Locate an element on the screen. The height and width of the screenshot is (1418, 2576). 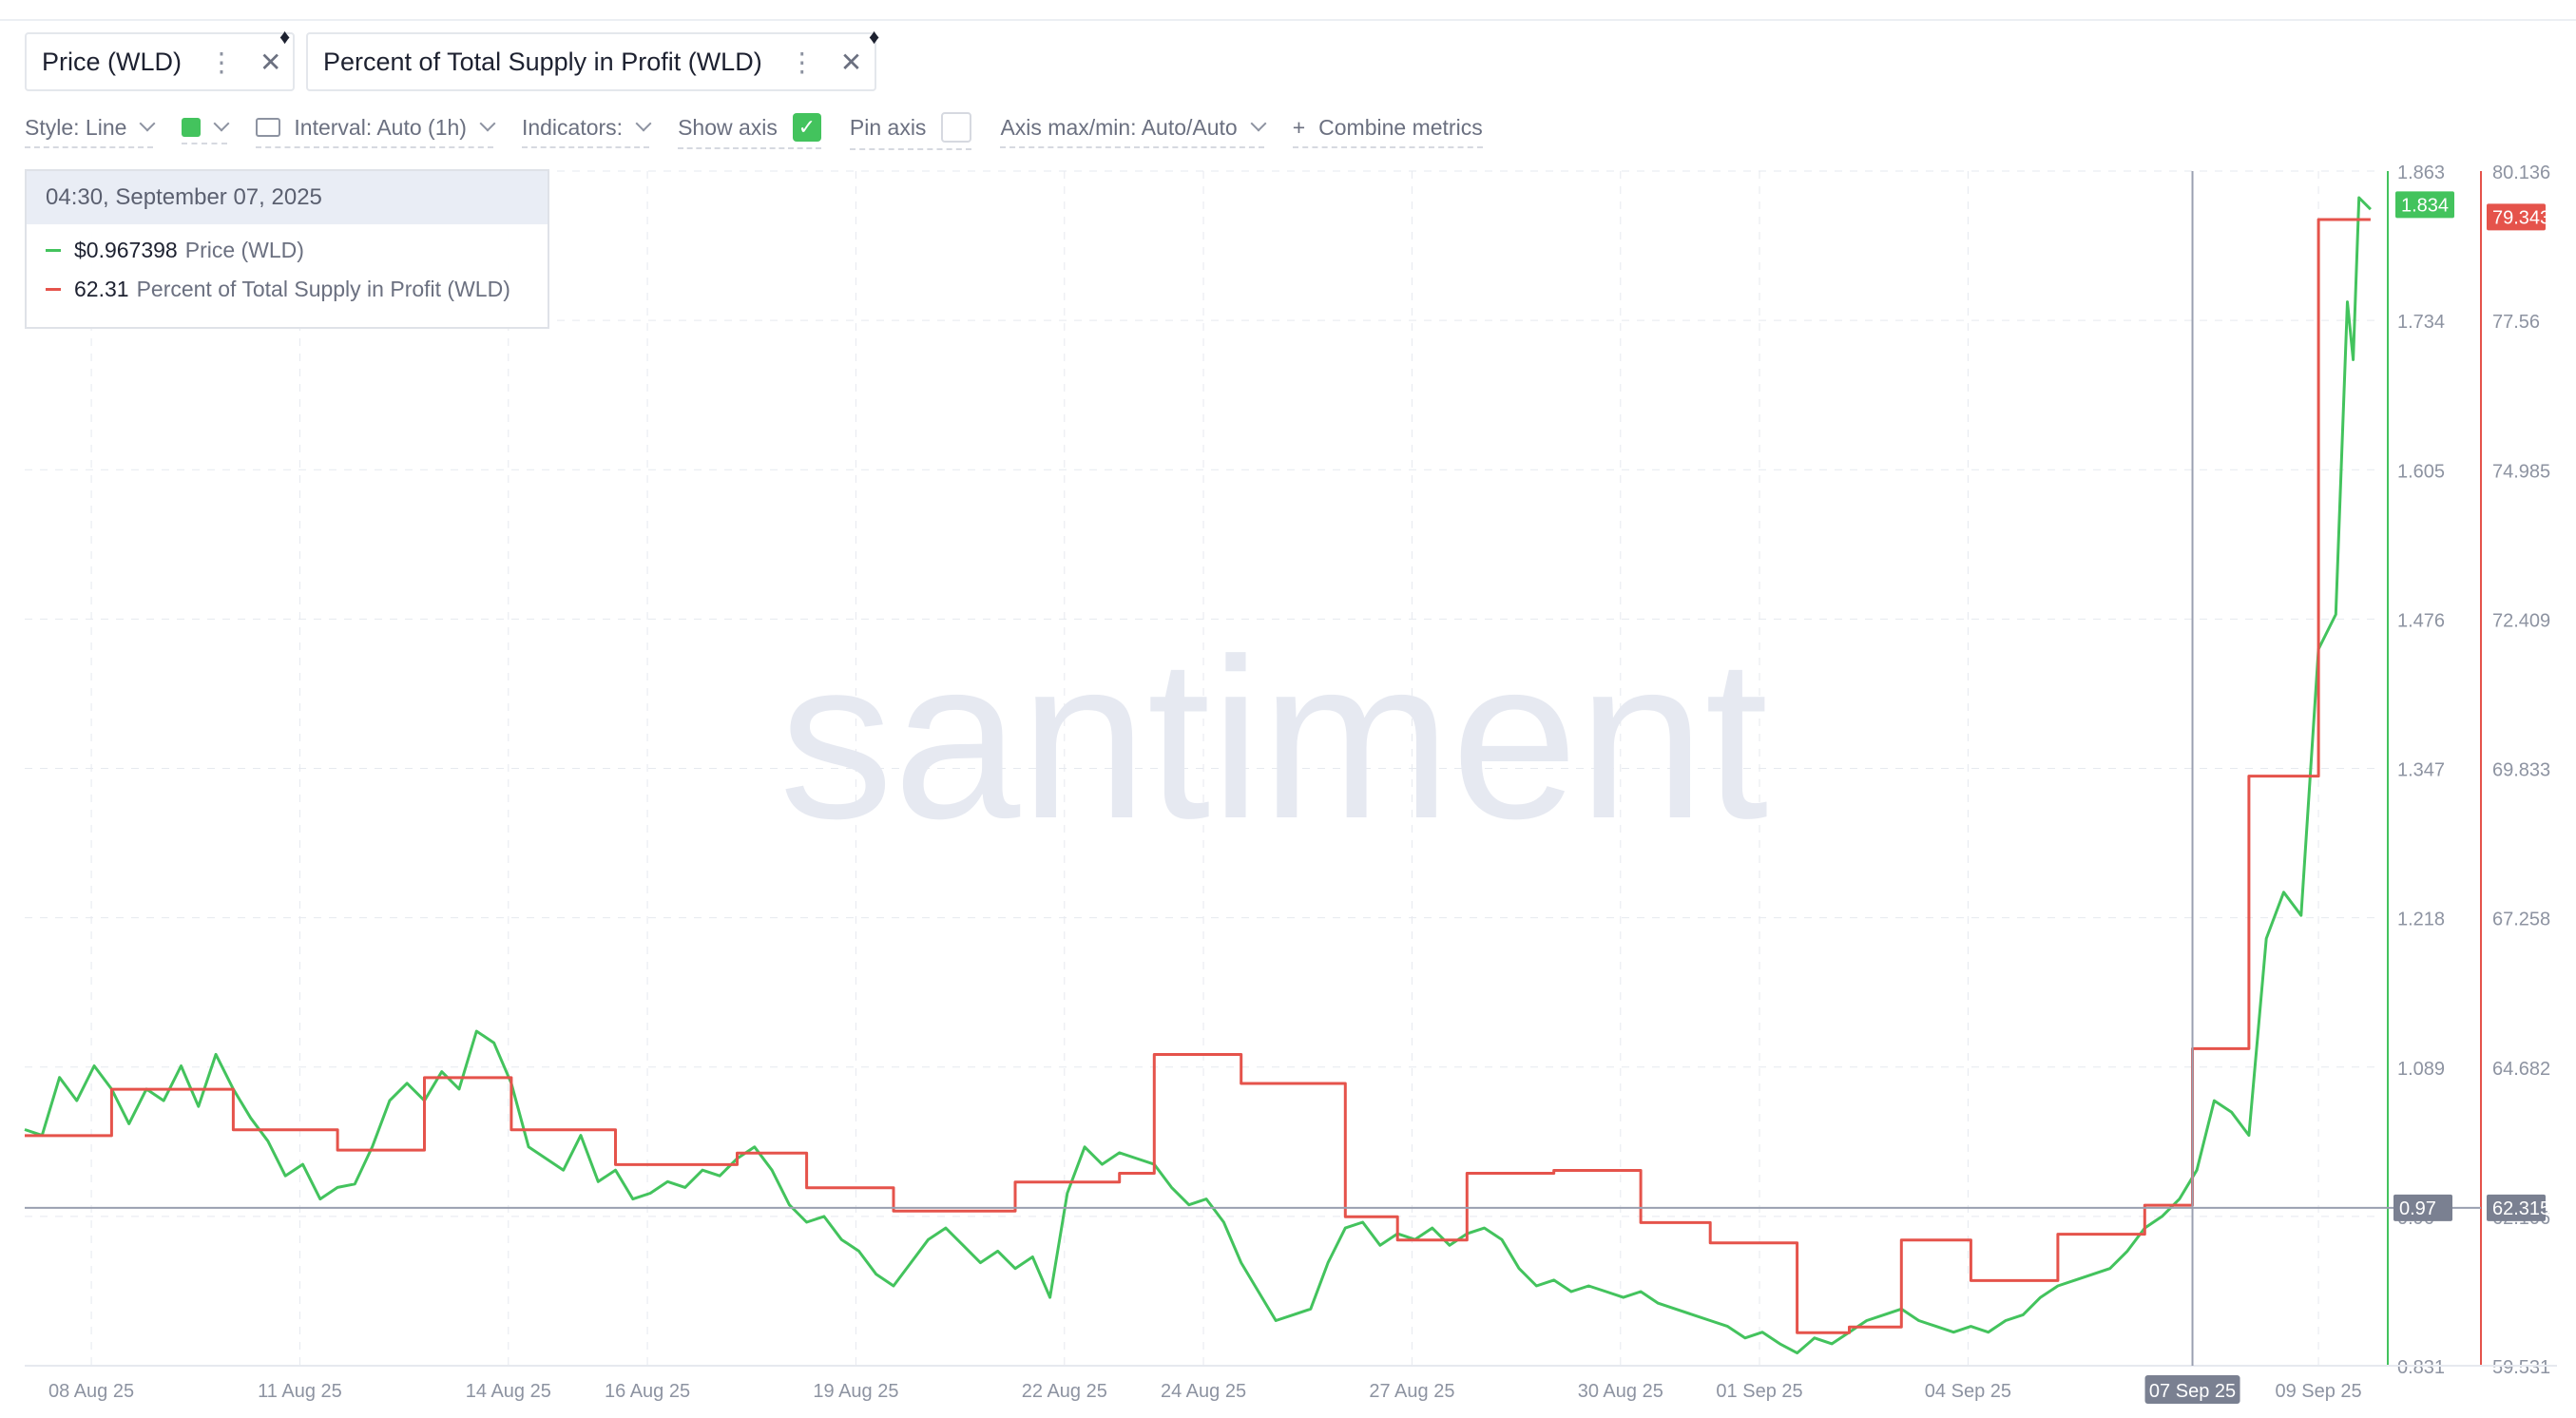
color-swatch is located at coordinates (192, 127).